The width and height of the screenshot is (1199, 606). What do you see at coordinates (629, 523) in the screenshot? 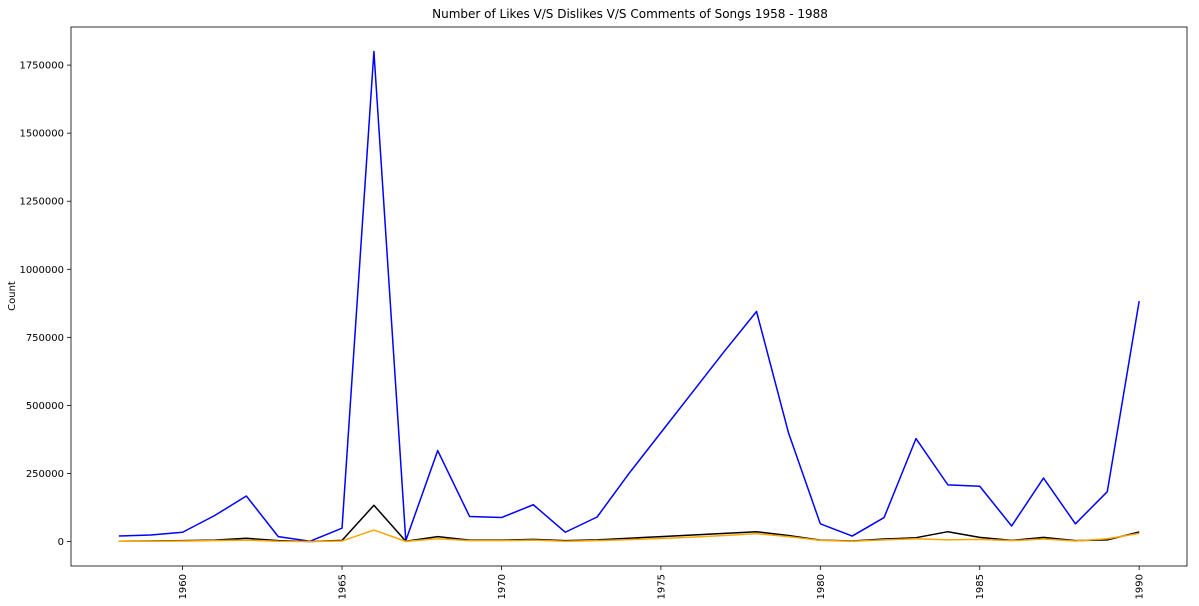
I see `series-line-dislikes` at bounding box center [629, 523].